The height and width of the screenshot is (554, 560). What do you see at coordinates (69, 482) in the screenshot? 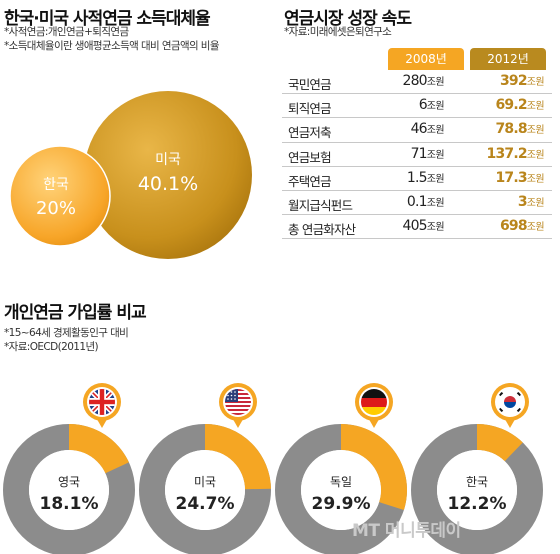
I see `donut-country-label: 영국` at bounding box center [69, 482].